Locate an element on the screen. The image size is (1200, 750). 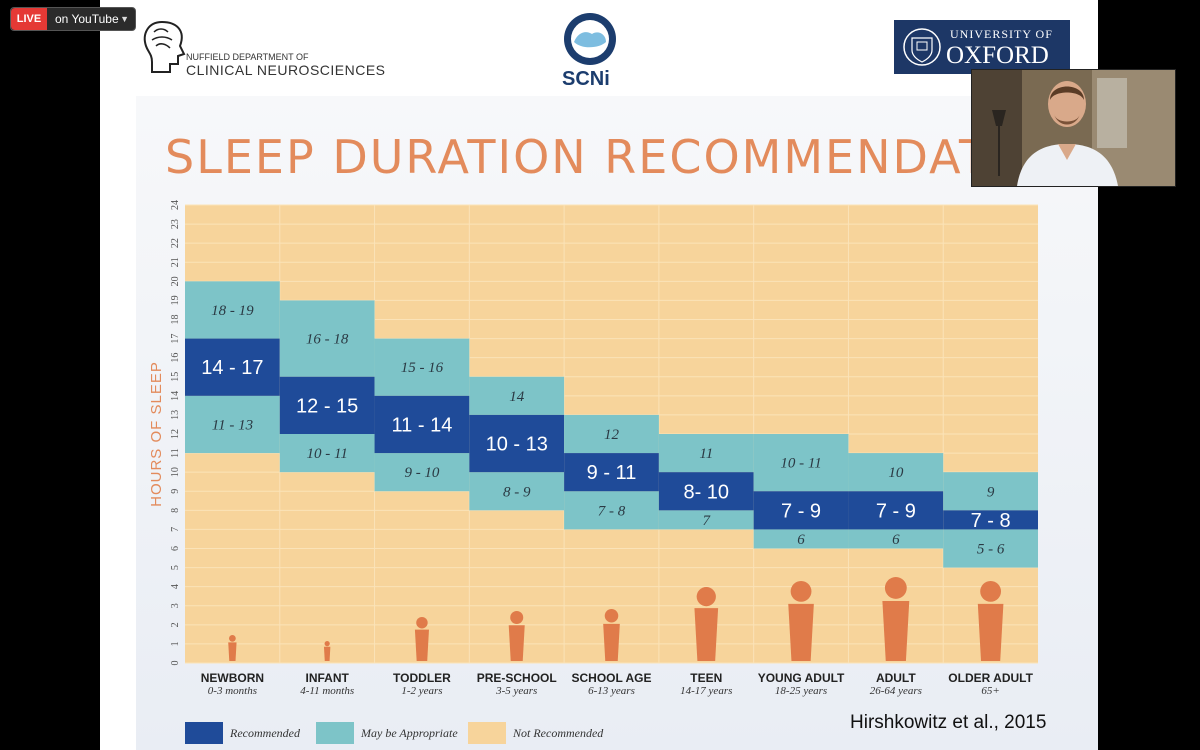
recommended-label: 8- 10 is located at coordinates (706, 492).